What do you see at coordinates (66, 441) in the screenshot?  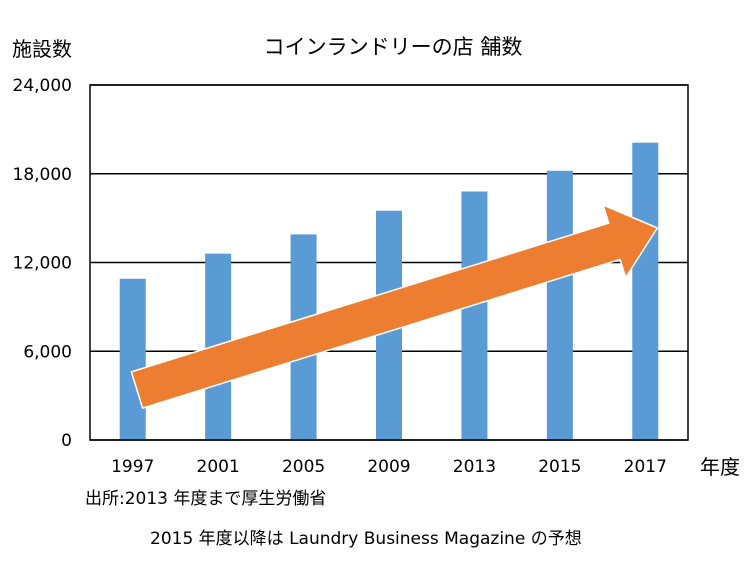 I see `y-tick-label-0: 0` at bounding box center [66, 441].